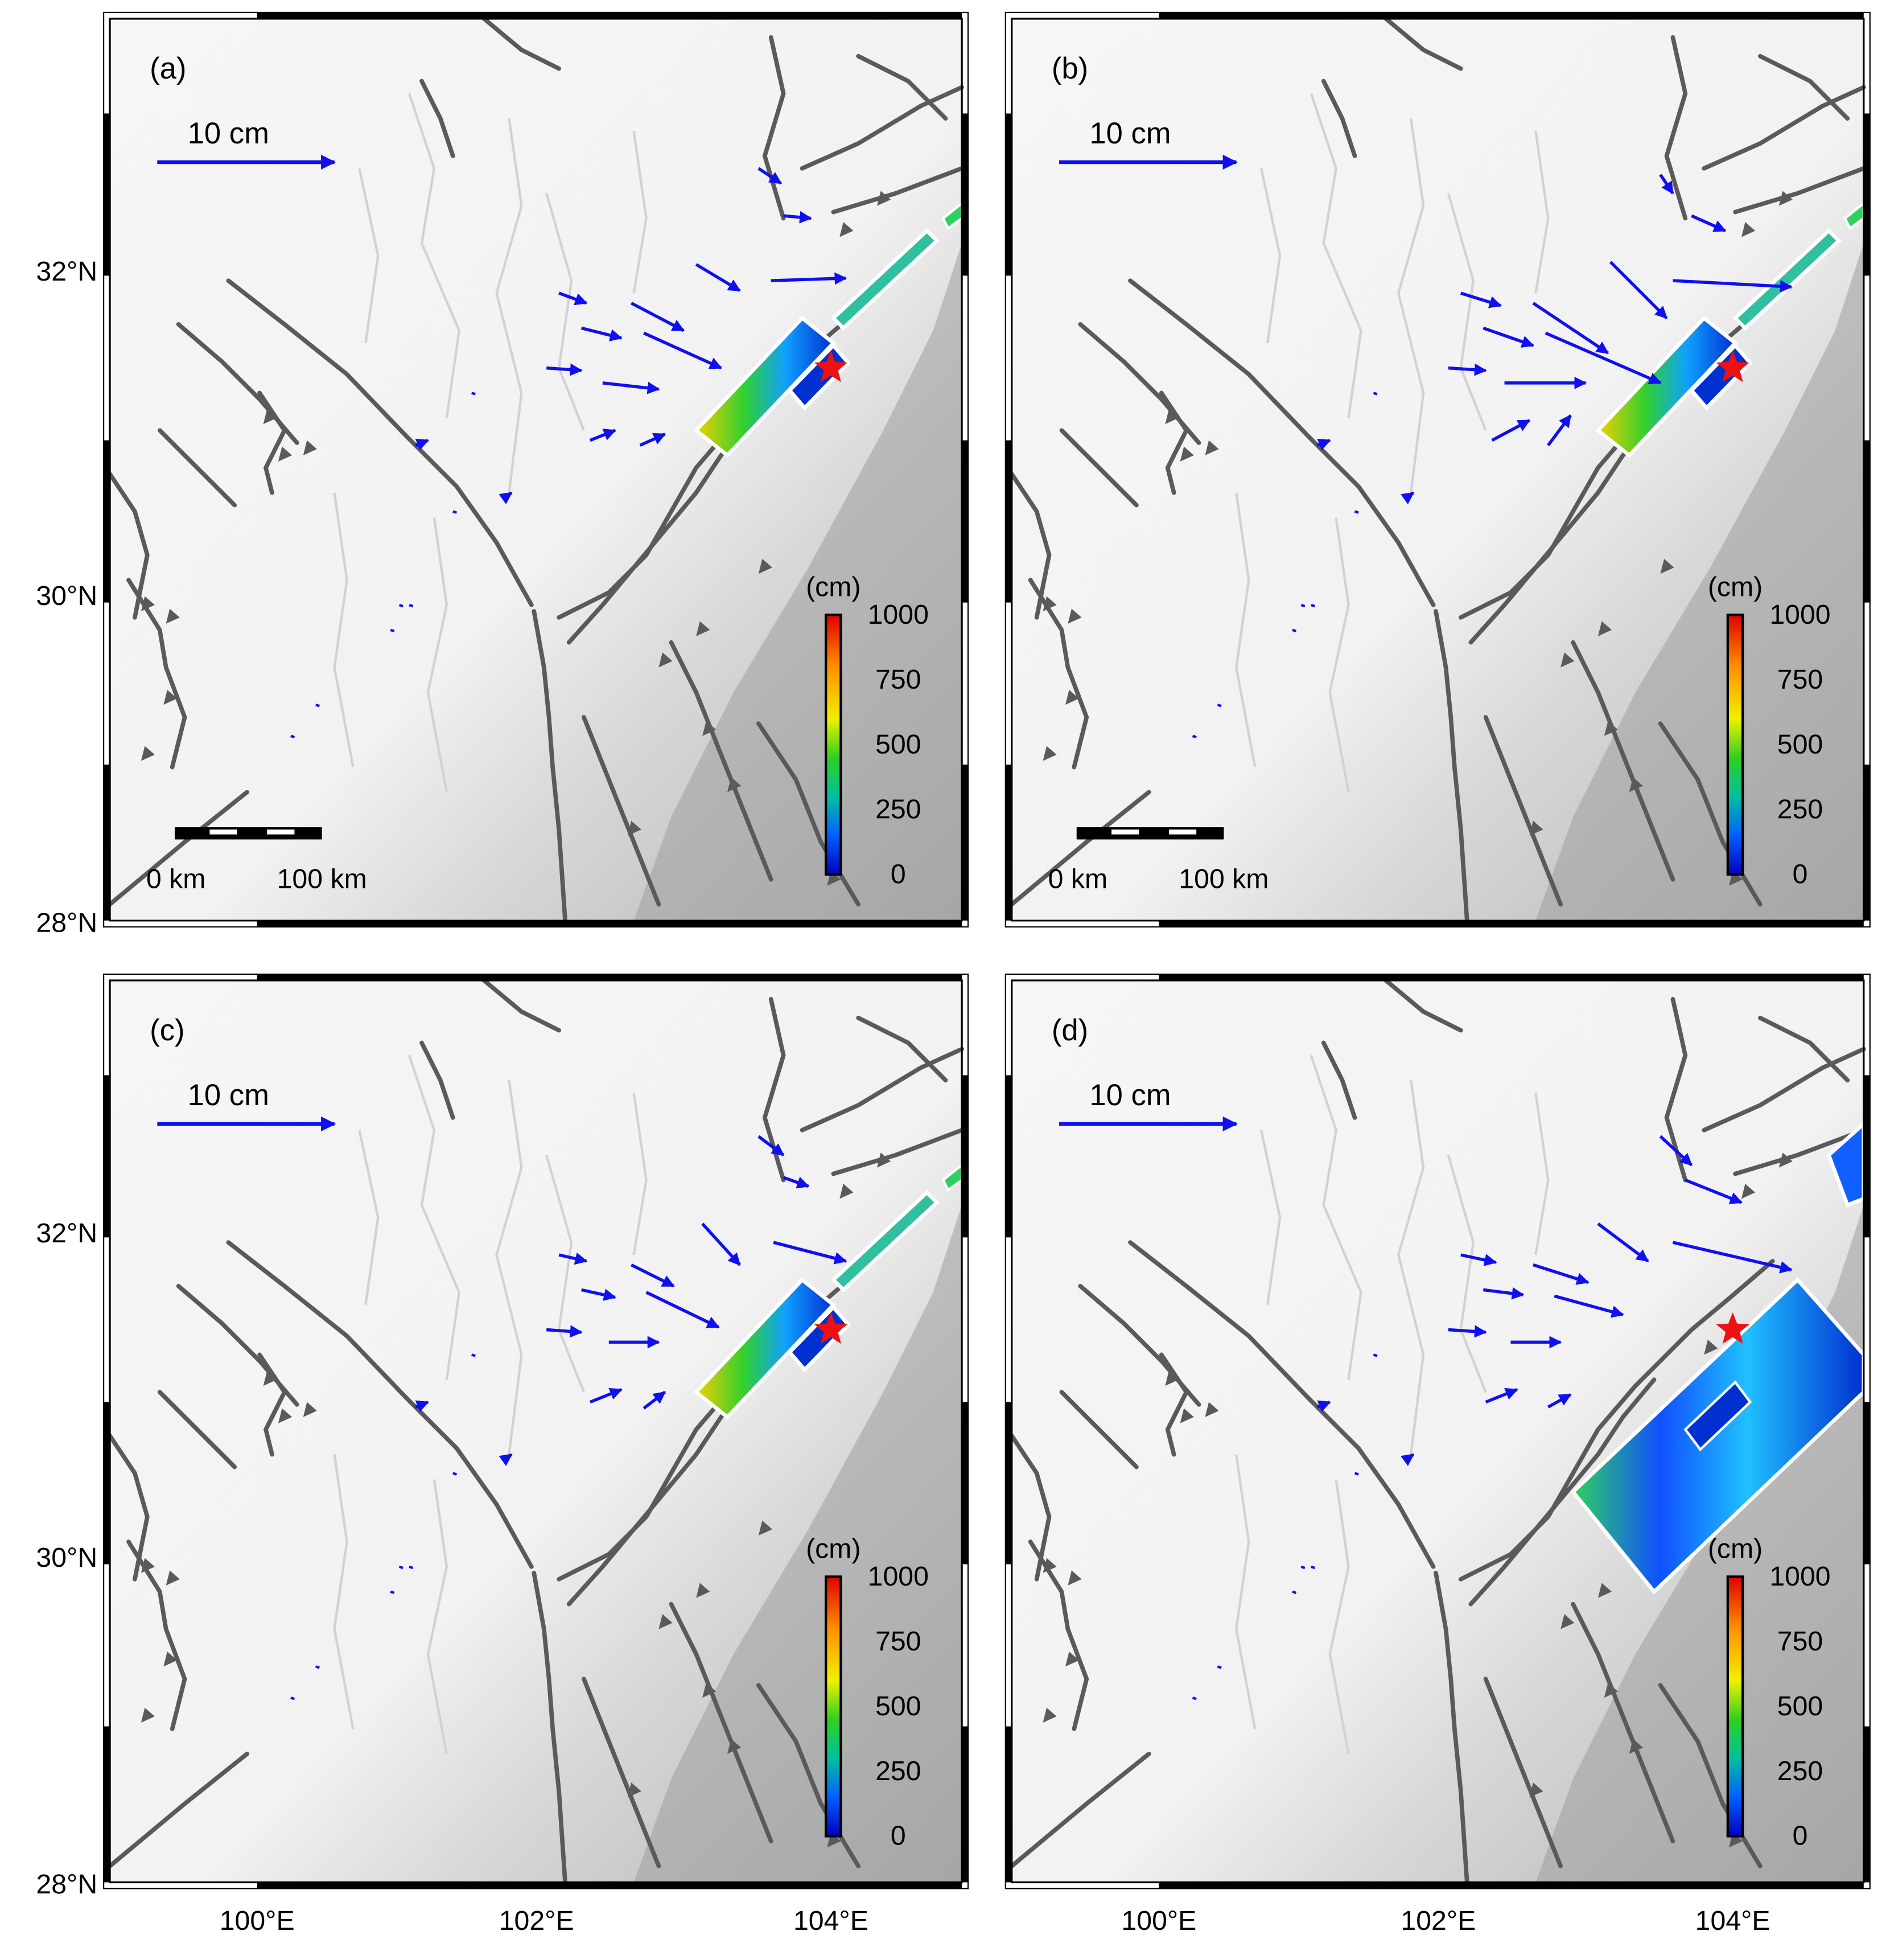  I want to click on scale-bar-start: 0 km, so click(1078, 879).